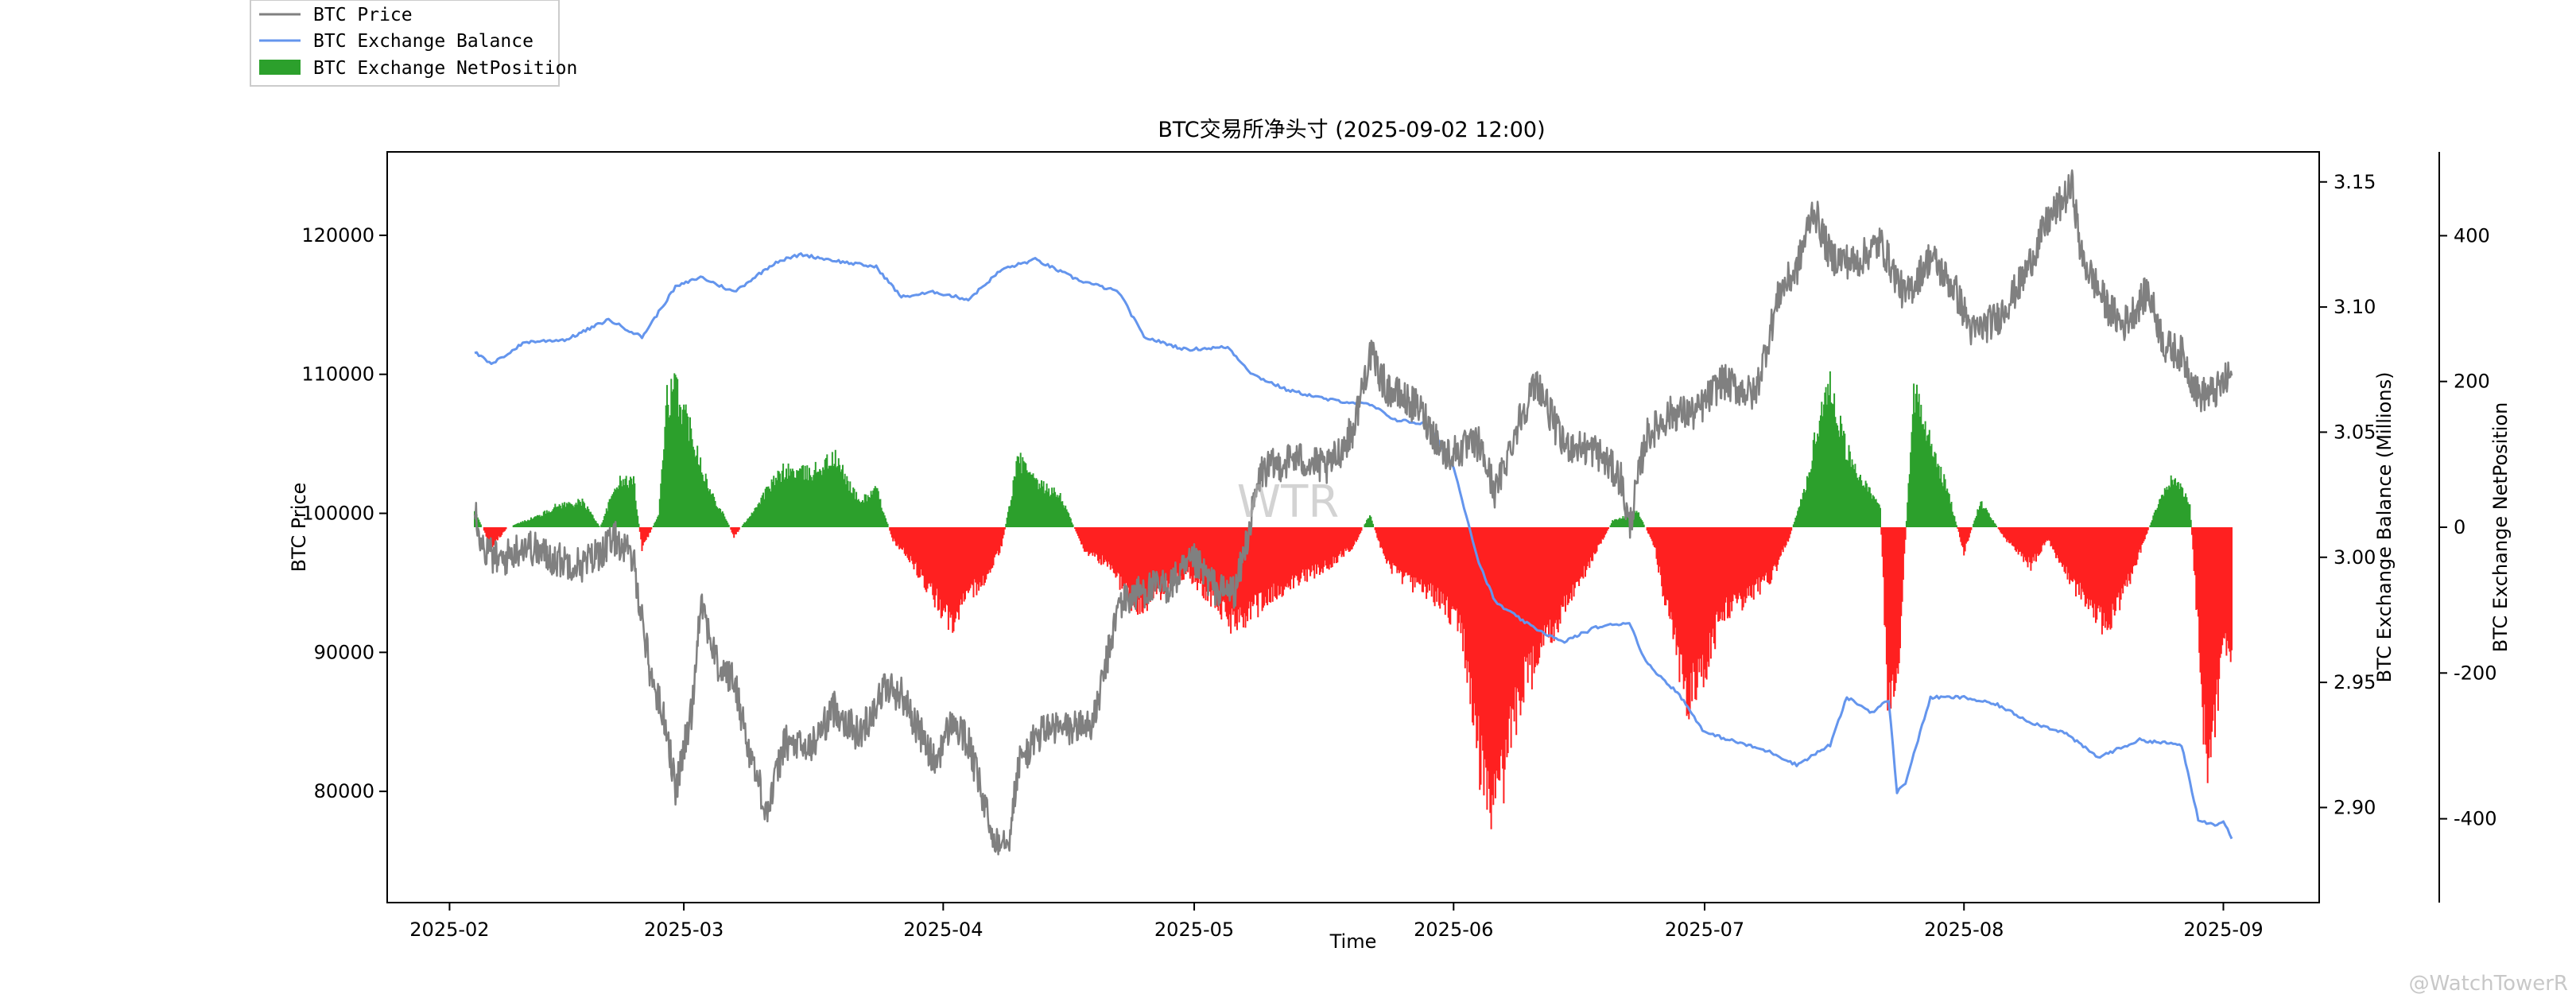  What do you see at coordinates (2500, 527) in the screenshot?
I see `netposition-axis-label: BTC Exchange NetPosition` at bounding box center [2500, 527].